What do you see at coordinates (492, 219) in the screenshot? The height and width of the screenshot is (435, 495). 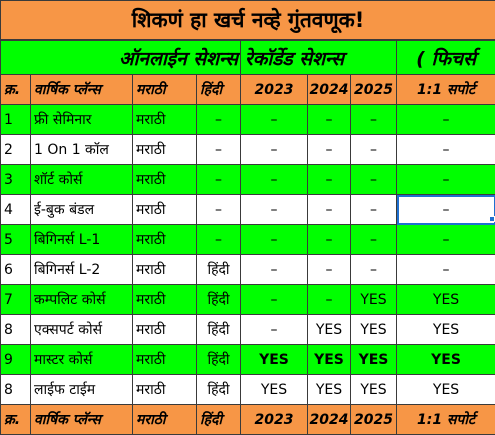 I see `fill-handle` at bounding box center [492, 219].